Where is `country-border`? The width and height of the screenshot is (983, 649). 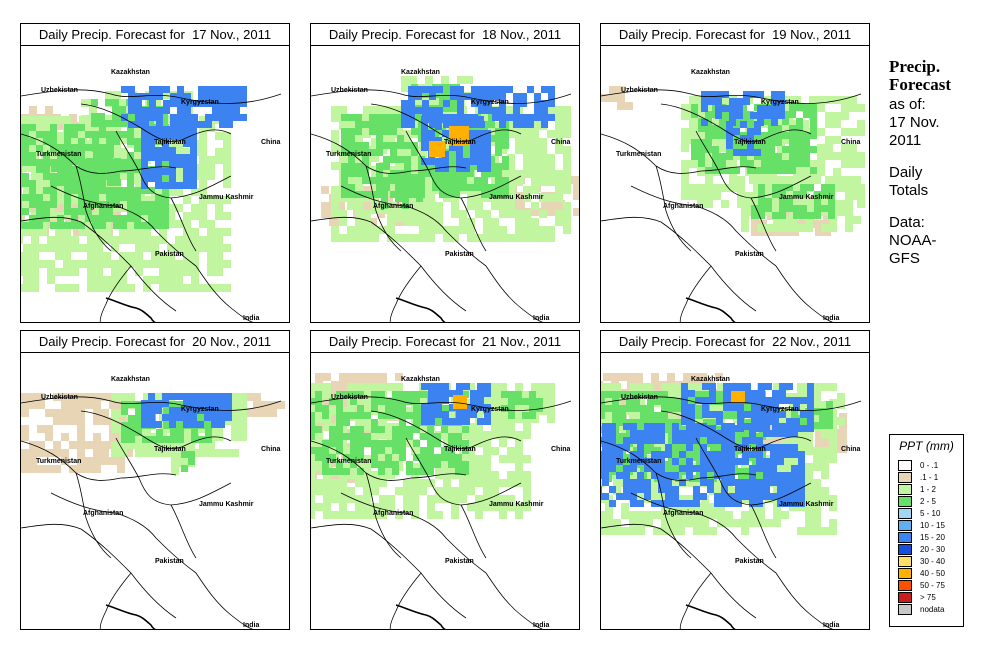 country-border is located at coordinates (763, 224).